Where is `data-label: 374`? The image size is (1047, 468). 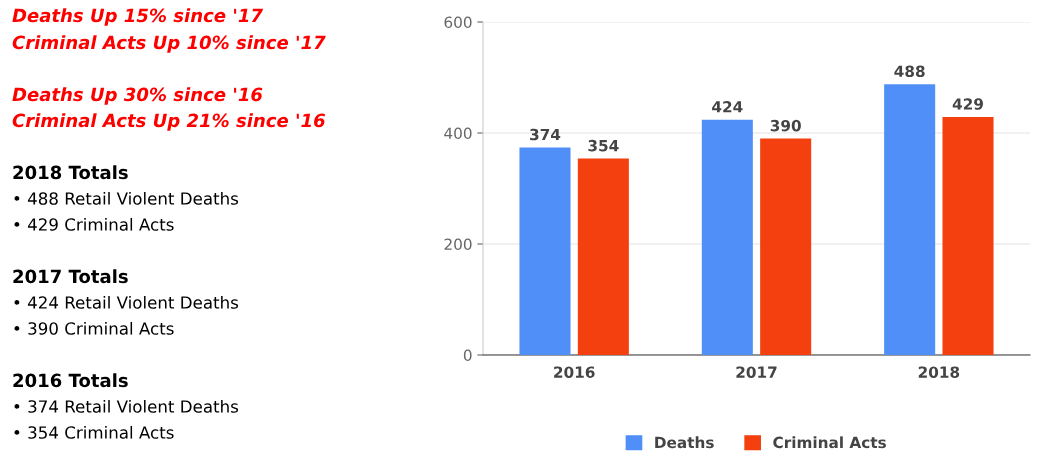
data-label: 374 is located at coordinates (545, 134).